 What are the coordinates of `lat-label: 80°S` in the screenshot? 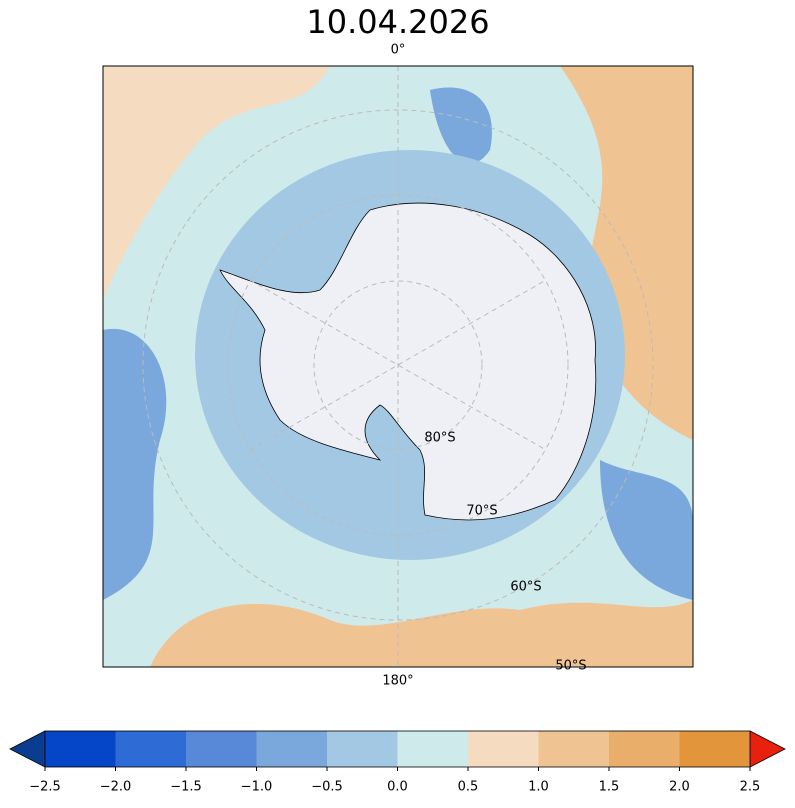 It's located at (439, 438).